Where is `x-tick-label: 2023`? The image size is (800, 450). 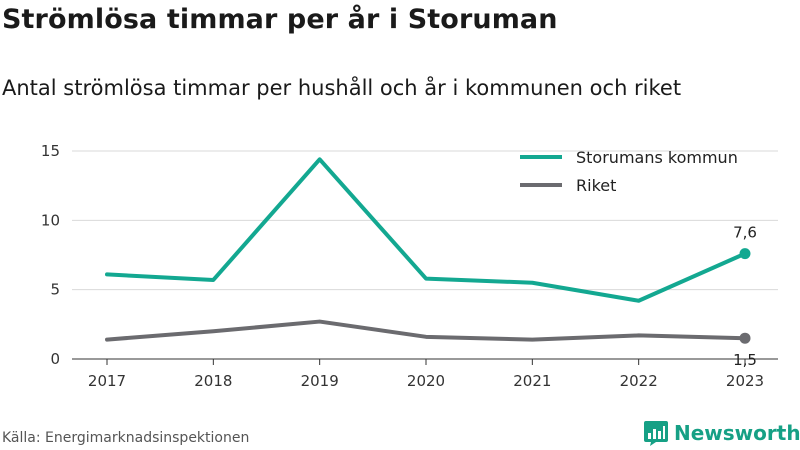
x-tick-label: 2023 is located at coordinates (745, 381).